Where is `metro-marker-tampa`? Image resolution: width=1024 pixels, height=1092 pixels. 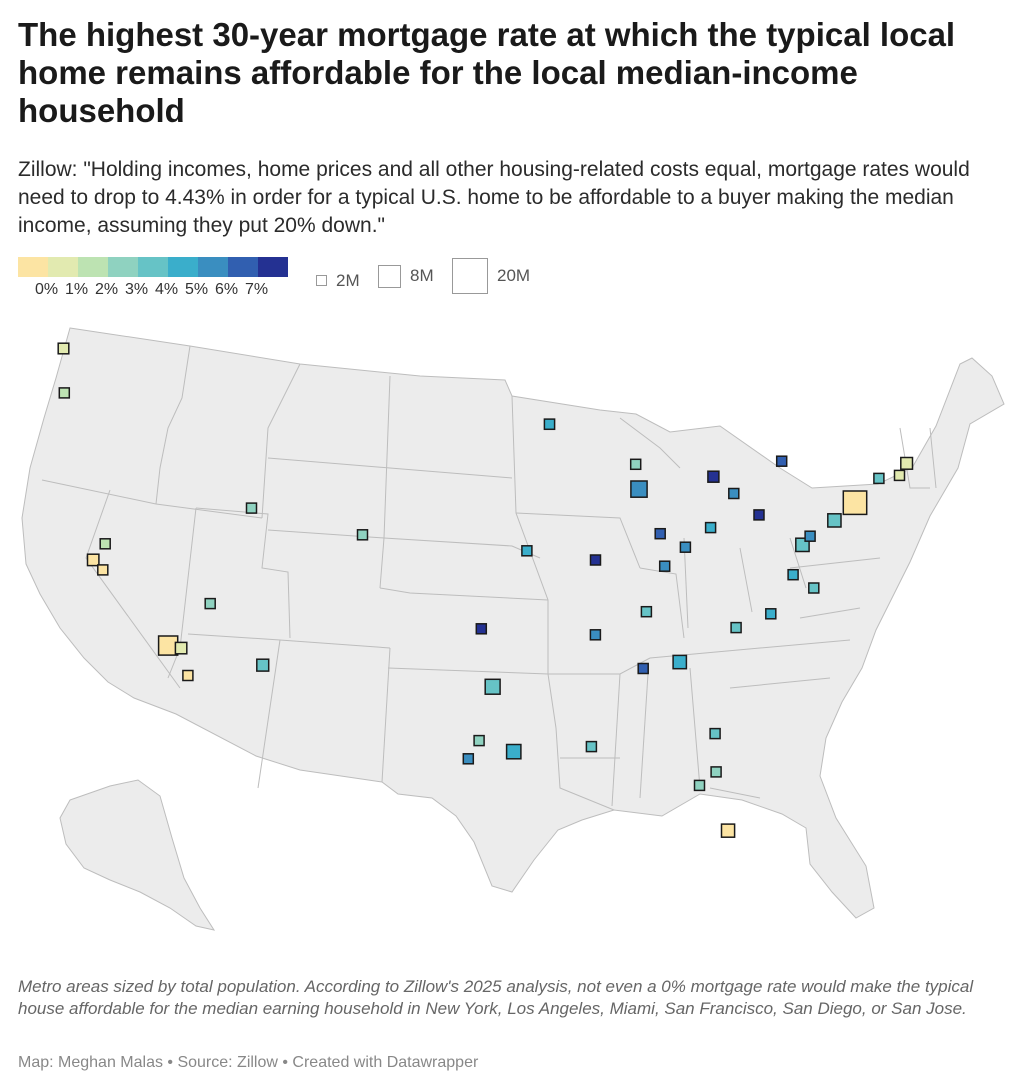
metro-marker-tampa is located at coordinates (699, 785).